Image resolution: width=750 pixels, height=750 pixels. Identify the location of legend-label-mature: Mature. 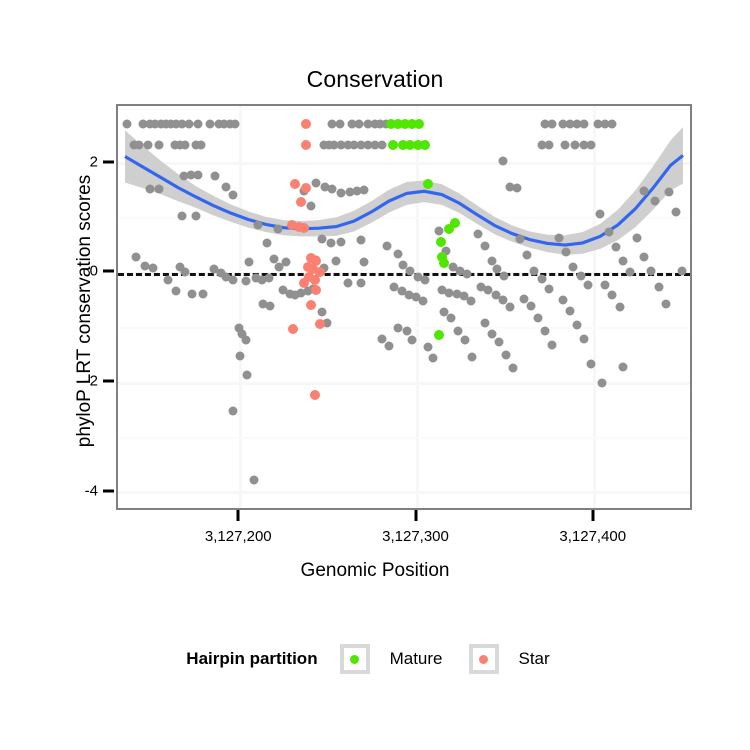
(416, 658).